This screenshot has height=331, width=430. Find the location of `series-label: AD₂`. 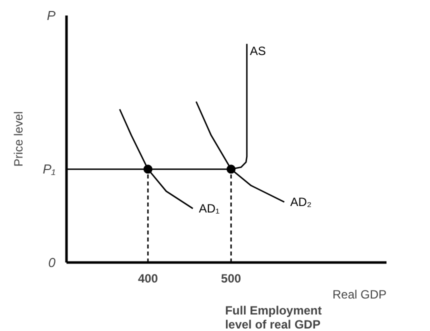

series-label: AD₂ is located at coordinates (301, 201).